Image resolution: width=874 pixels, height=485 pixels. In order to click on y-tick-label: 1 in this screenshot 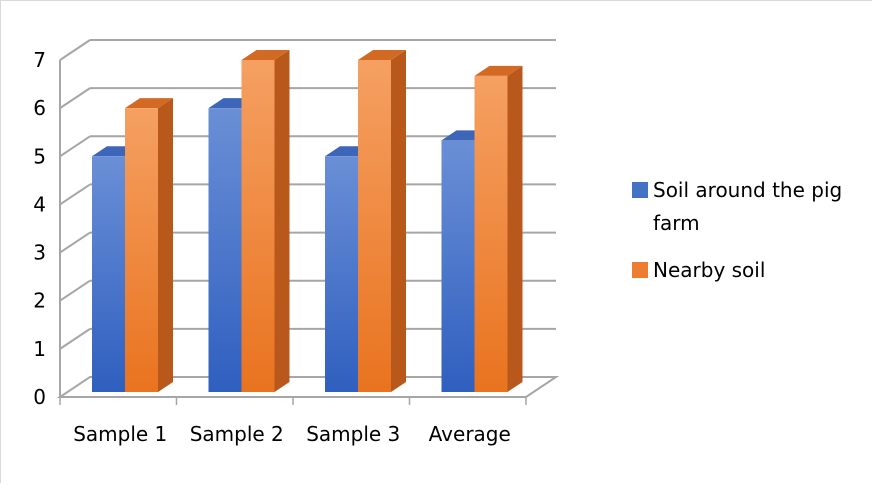, I will do `click(39, 349)`.